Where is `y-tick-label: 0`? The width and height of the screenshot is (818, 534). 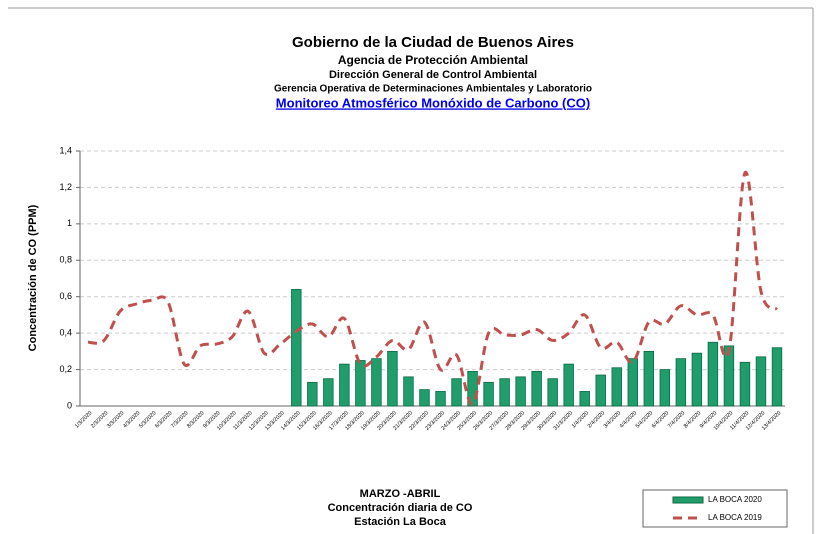
y-tick-label: 0 is located at coordinates (69, 405).